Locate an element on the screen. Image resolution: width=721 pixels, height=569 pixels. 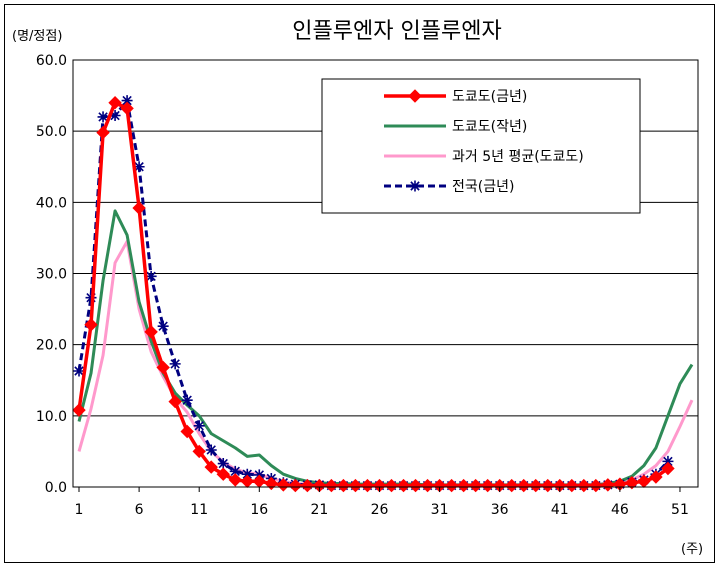
y-tick-label: 20.0 is located at coordinates (51, 346).